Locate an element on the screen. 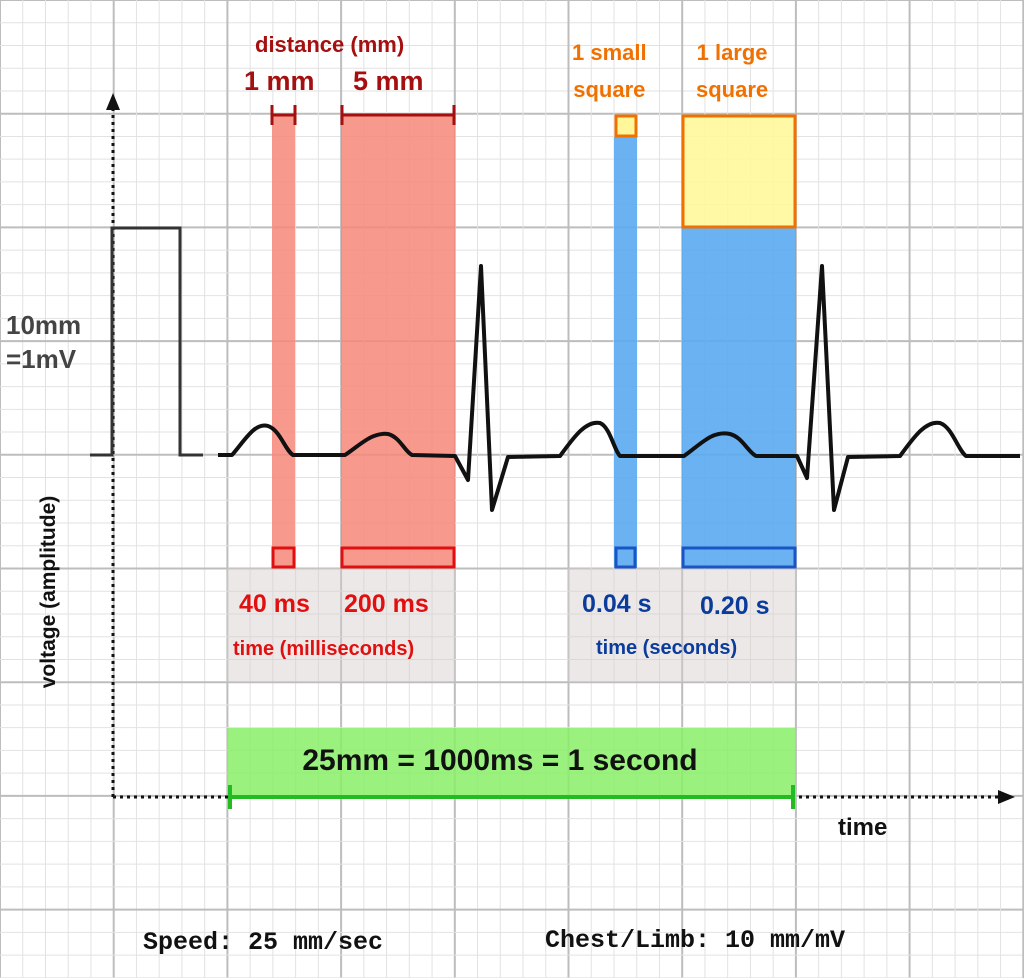  large-square-line1: 1 large is located at coordinates (732, 52).